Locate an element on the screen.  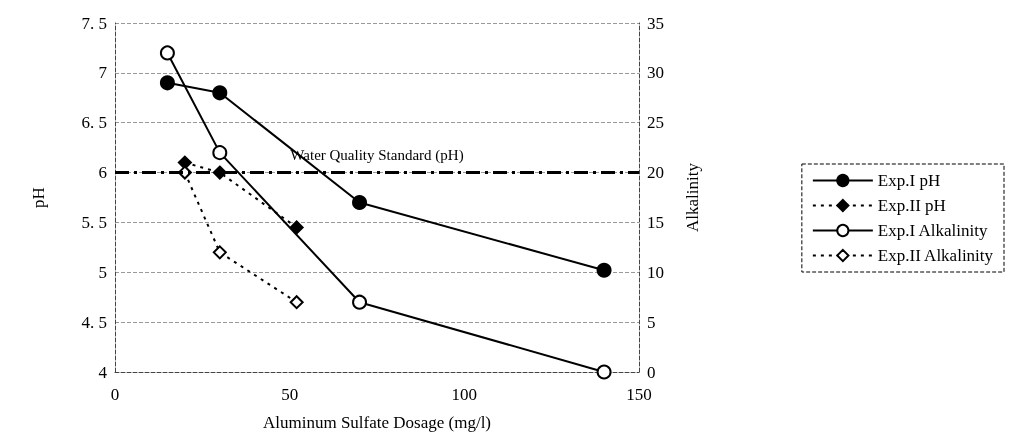
legend-label: Exp.II Alkalinity is located at coordinates (935, 255).